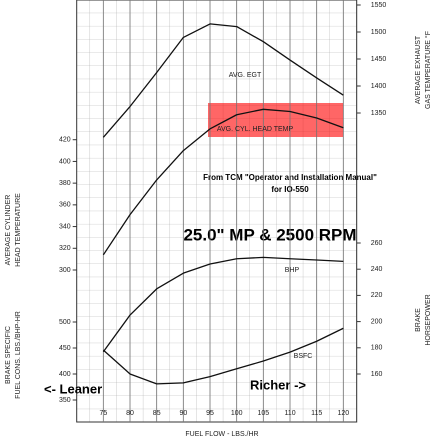 This screenshot has height=440, width=440. I want to click on y-tick-label: 1500, so click(379, 32).